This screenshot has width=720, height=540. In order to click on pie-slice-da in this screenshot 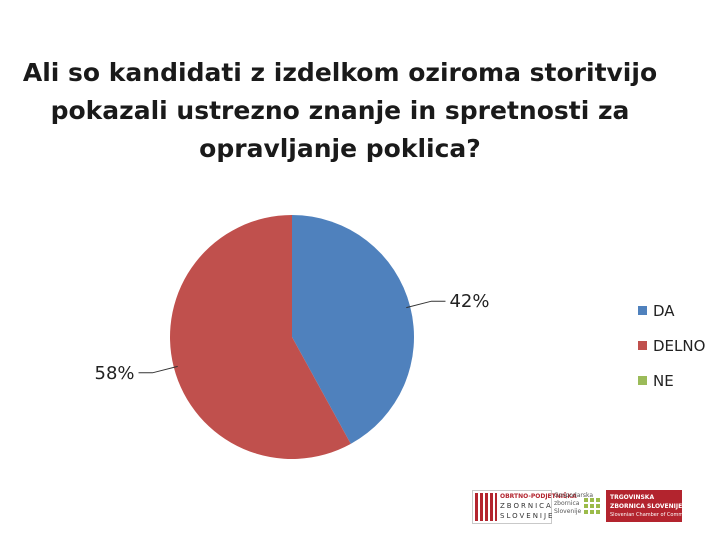, I will do `click(353, 329)`.